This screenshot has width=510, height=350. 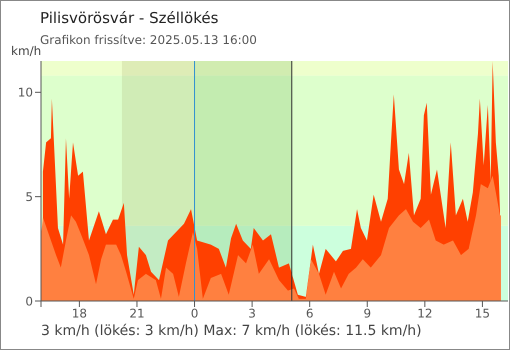 What do you see at coordinates (231, 331) in the screenshot?
I see `text: 3 km/h (lökés: 3 km/h) Max: 7 km/h (lökés: 11.5 km/h)` at bounding box center [231, 331].